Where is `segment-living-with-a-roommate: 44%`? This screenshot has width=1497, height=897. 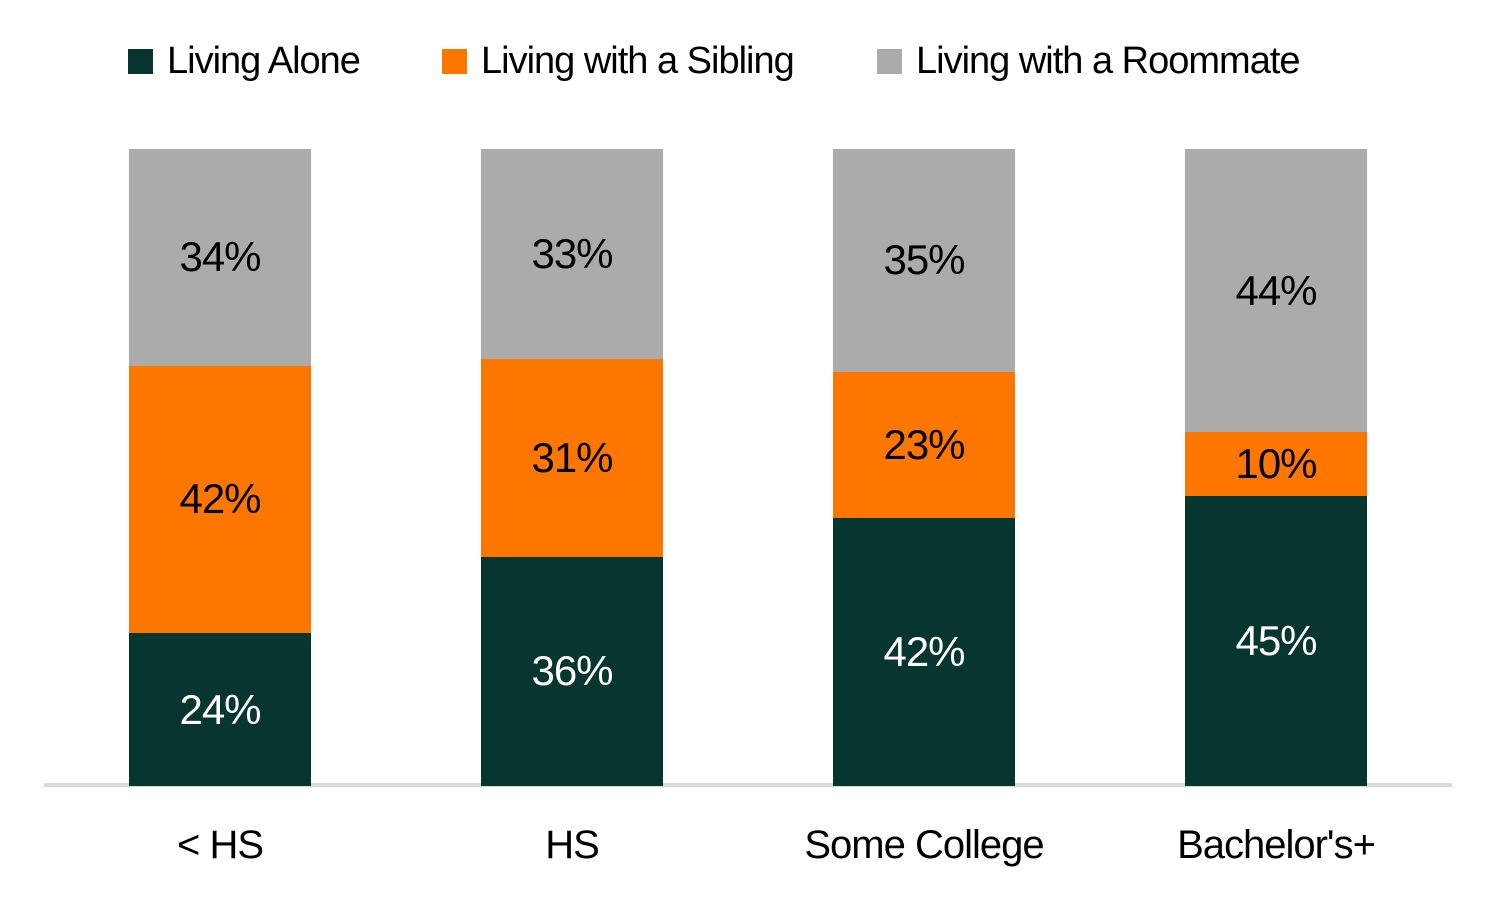 segment-living-with-a-roommate: 44% is located at coordinates (1276, 291).